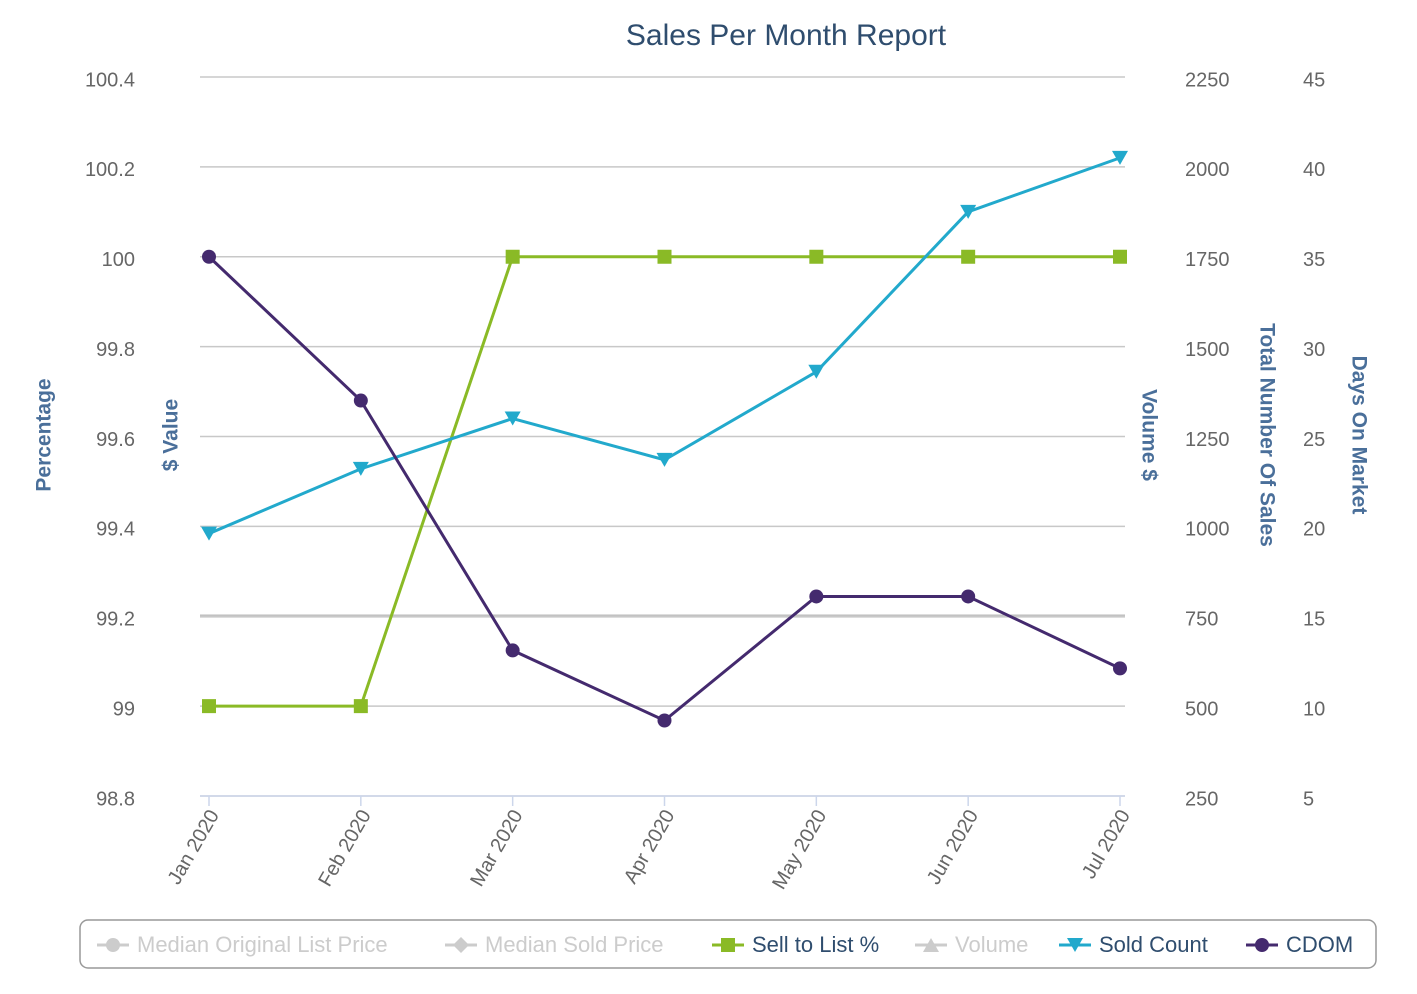 Image resolution: width=1417 pixels, height=994 pixels. What do you see at coordinates (1201, 799) in the screenshot?
I see `y-tick-label: 250` at bounding box center [1201, 799].